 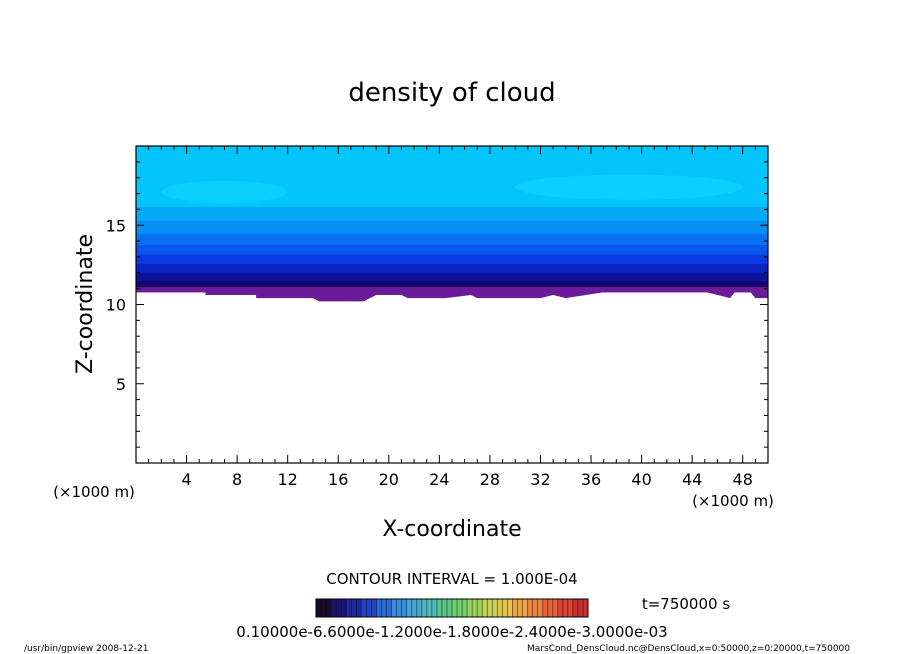 I want to click on footer-left: /usr/bin/gpview 2008-12-21, so click(x=86, y=649).